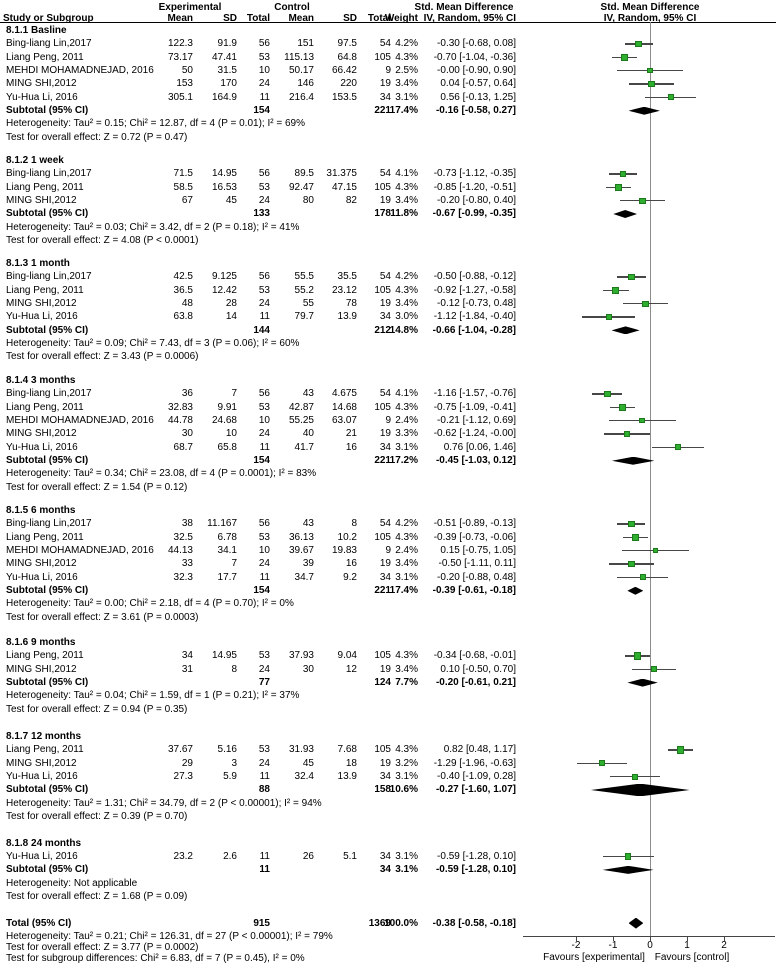 Image resolution: width=784 pixels, height=970 pixels. Describe the element at coordinates (308, 856) in the screenshot. I see `ctl-mean-value: 26` at that location.